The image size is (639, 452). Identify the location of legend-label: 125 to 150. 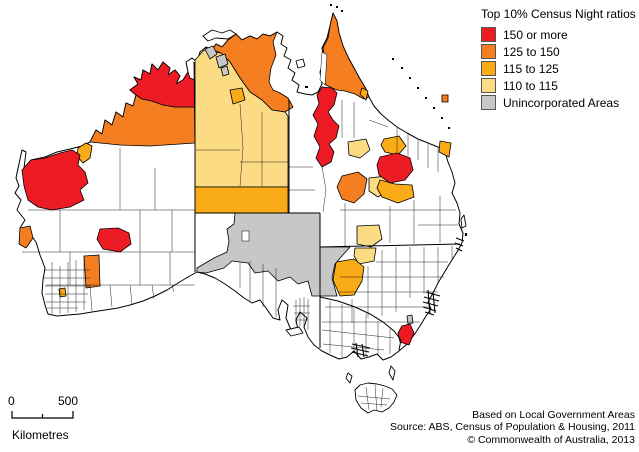
(531, 51).